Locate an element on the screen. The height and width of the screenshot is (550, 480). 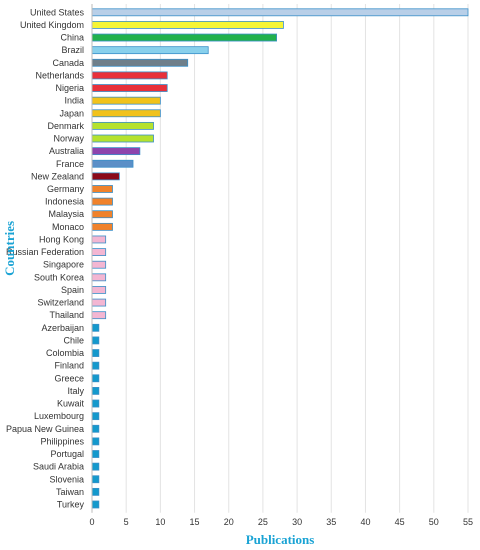
y-tick-label: Italy is located at coordinates (75, 391).